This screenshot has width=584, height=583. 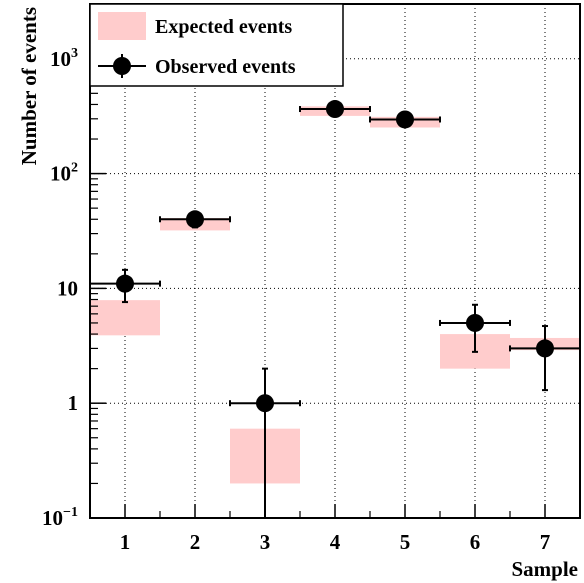 What do you see at coordinates (122, 26) in the screenshot?
I see `legend-expected-swatch` at bounding box center [122, 26].